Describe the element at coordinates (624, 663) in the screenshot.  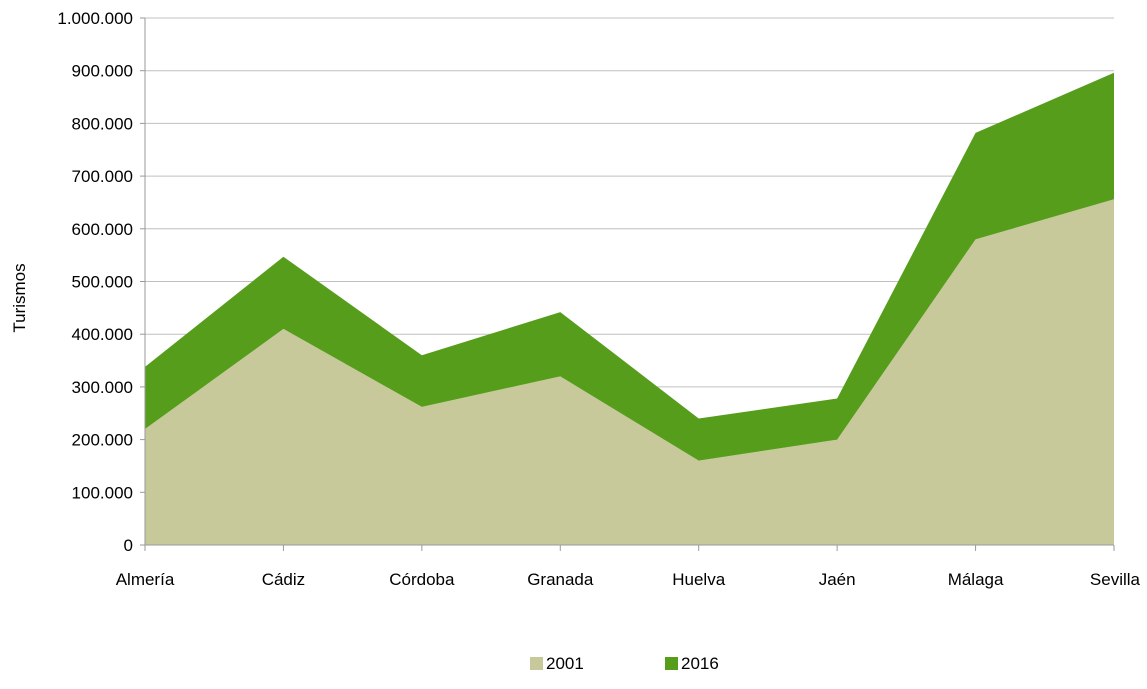
I see `legend: 2001 2016` at that location.